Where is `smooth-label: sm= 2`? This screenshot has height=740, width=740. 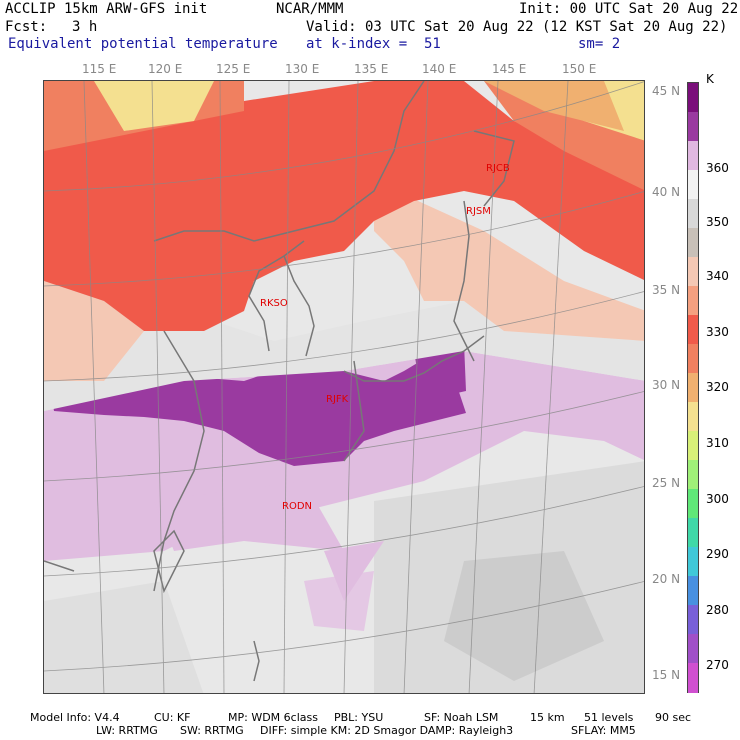 smooth-label: sm= 2 is located at coordinates (599, 44).